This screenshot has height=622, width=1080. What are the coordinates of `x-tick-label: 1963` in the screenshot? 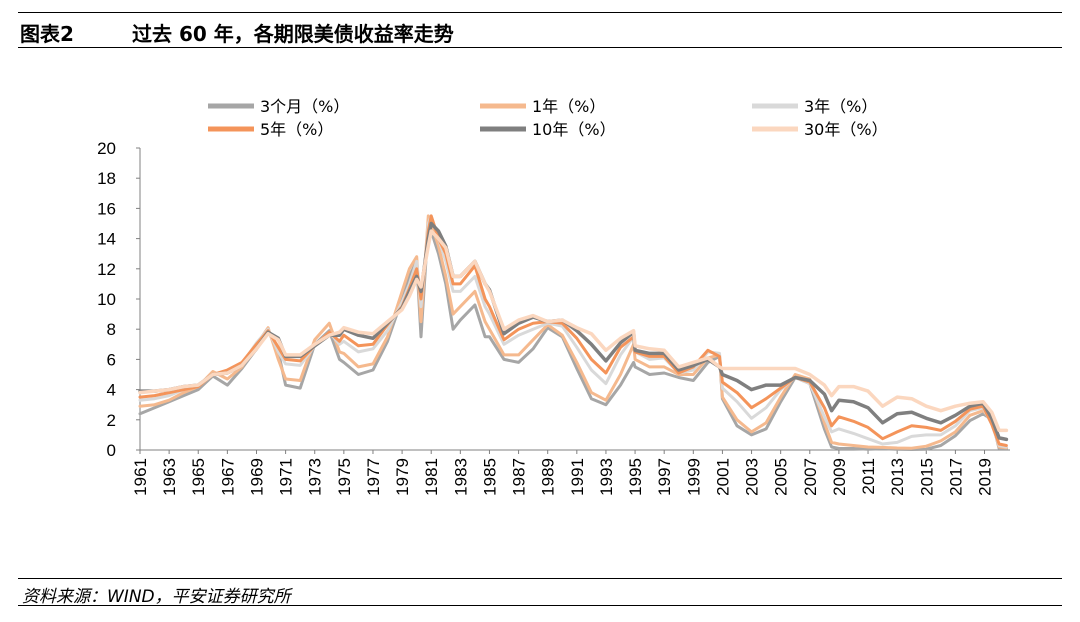 It's located at (169, 477).